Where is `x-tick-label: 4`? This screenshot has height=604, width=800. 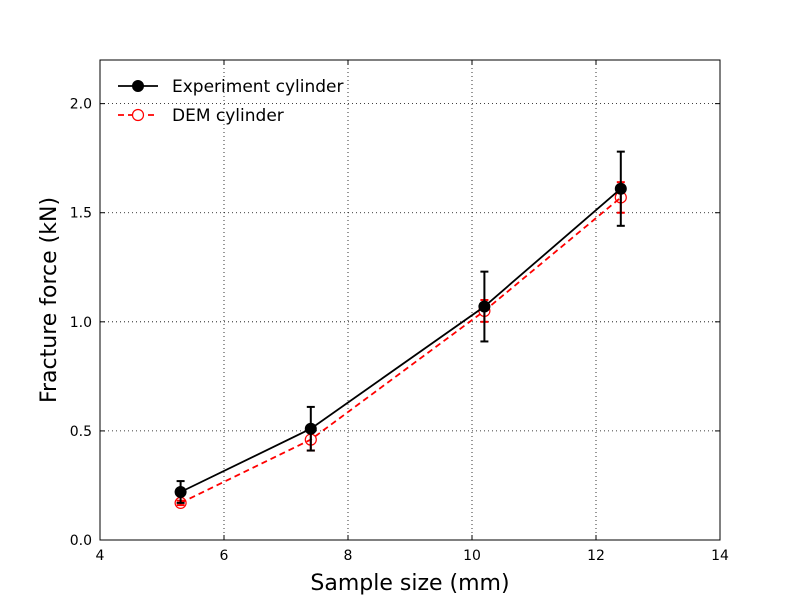 x-tick-label: 4 is located at coordinates (100, 556).